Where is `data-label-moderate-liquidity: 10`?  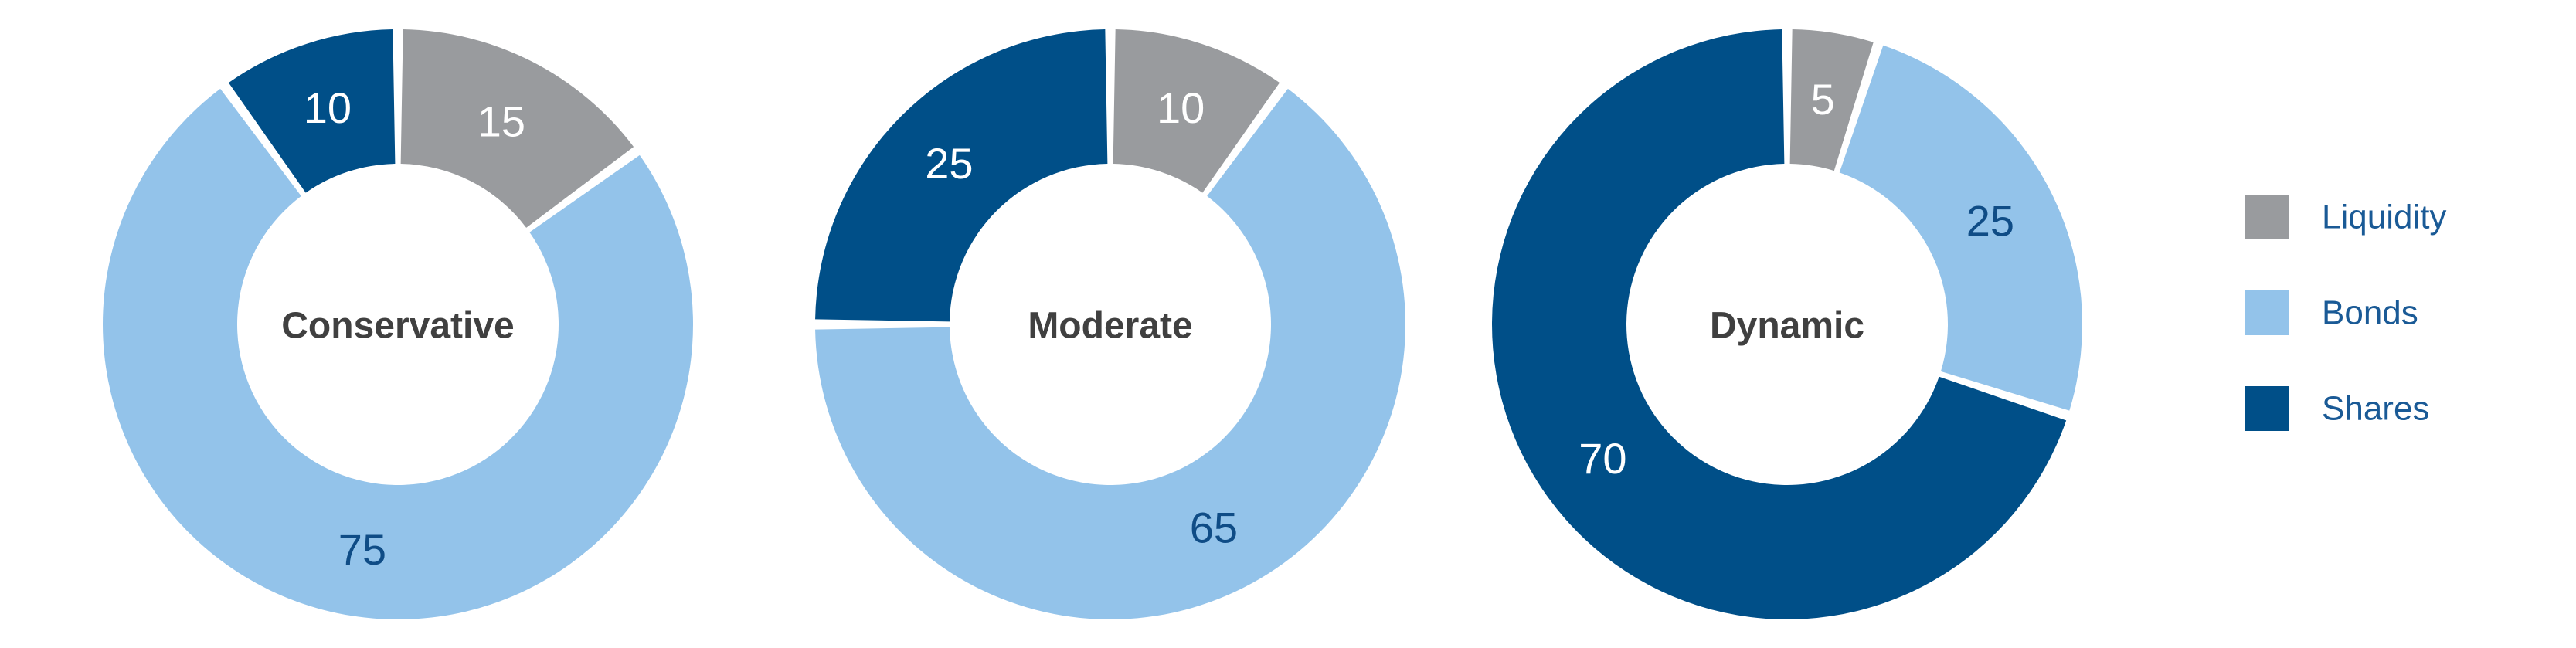
data-label-moderate-liquidity: 10 is located at coordinates (1181, 107).